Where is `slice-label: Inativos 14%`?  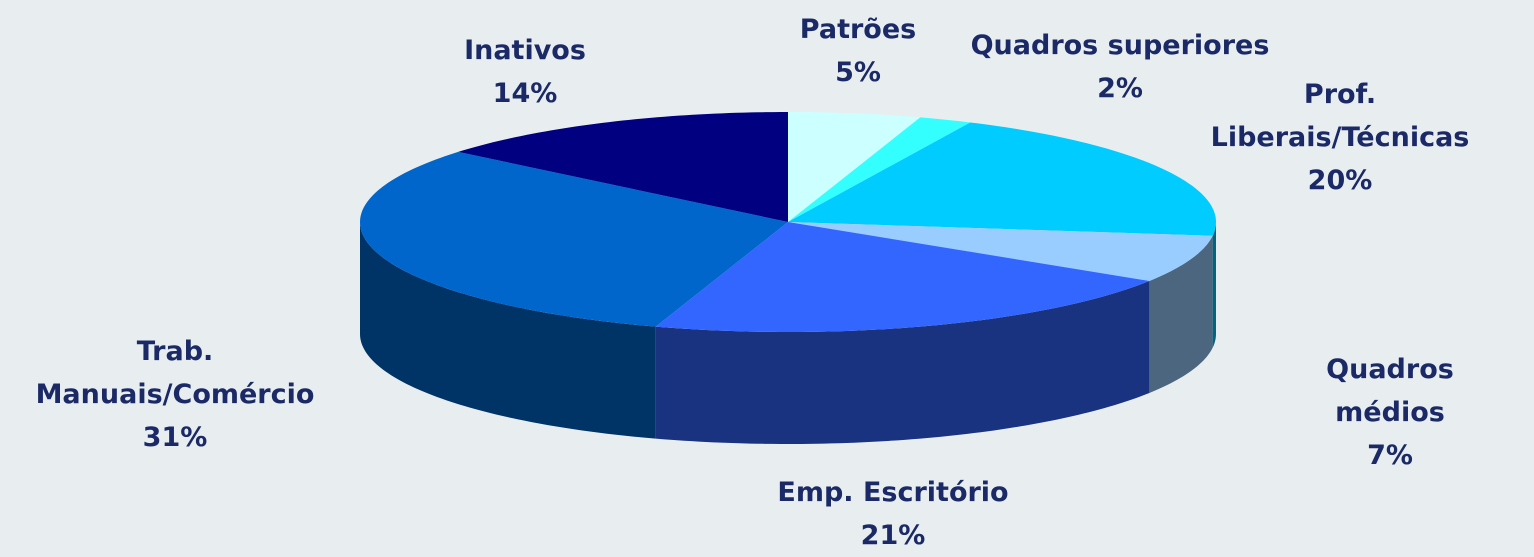
slice-label: Inativos 14% is located at coordinates (525, 72).